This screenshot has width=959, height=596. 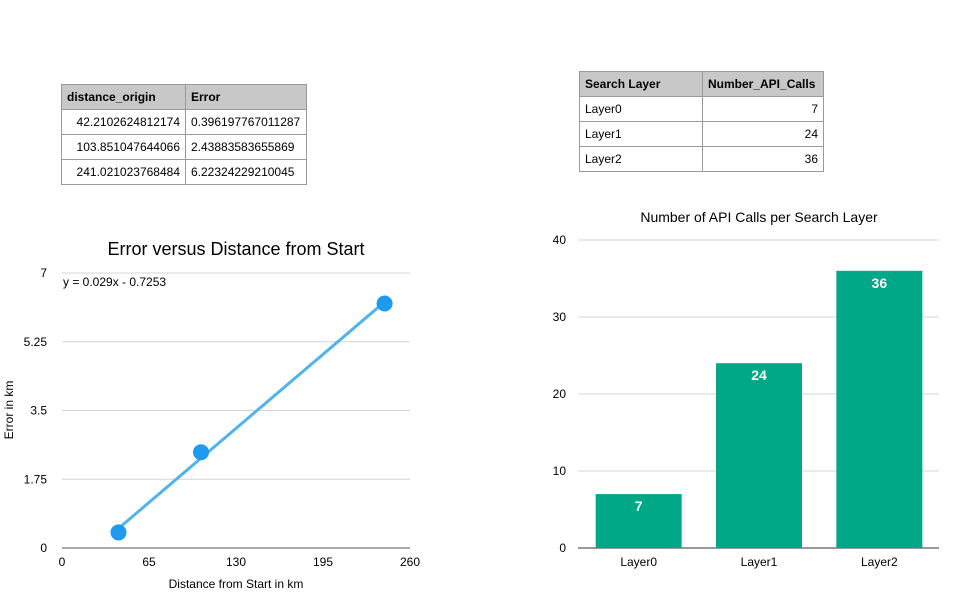 I want to click on table-row: Layer2 36, so click(x=701, y=159).